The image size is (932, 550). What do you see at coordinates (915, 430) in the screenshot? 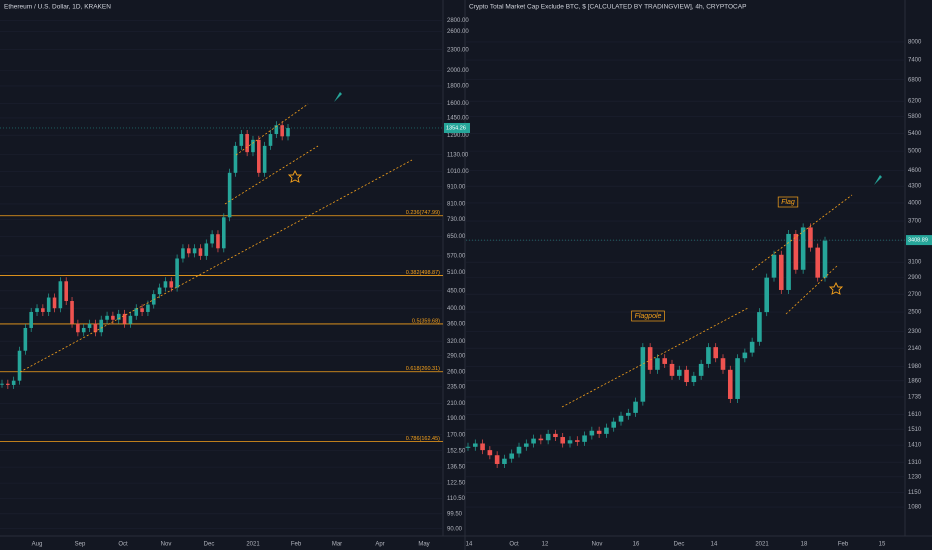
I see `y-tick-label: 1510` at bounding box center [915, 430].